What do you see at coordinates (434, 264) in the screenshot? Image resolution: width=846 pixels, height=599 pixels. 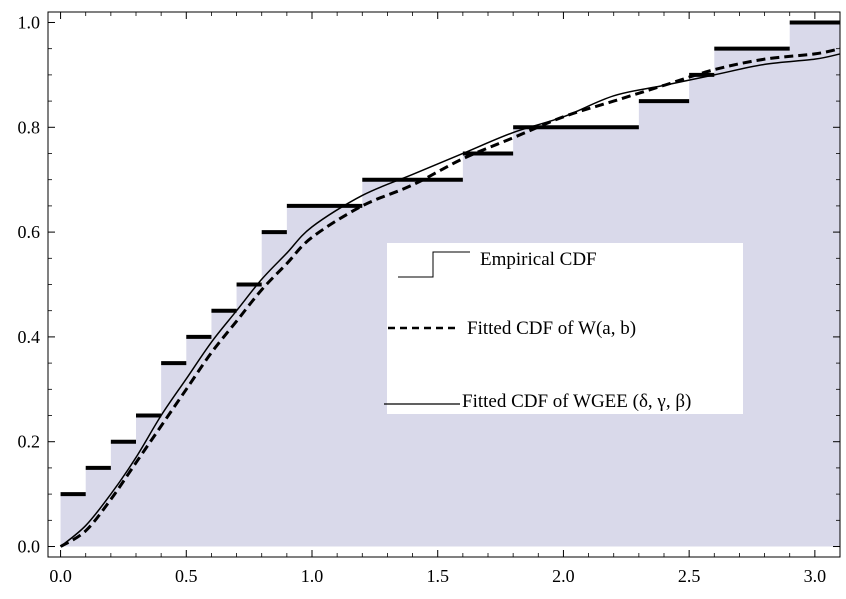 I see `legend-empirical-sample` at bounding box center [434, 264].